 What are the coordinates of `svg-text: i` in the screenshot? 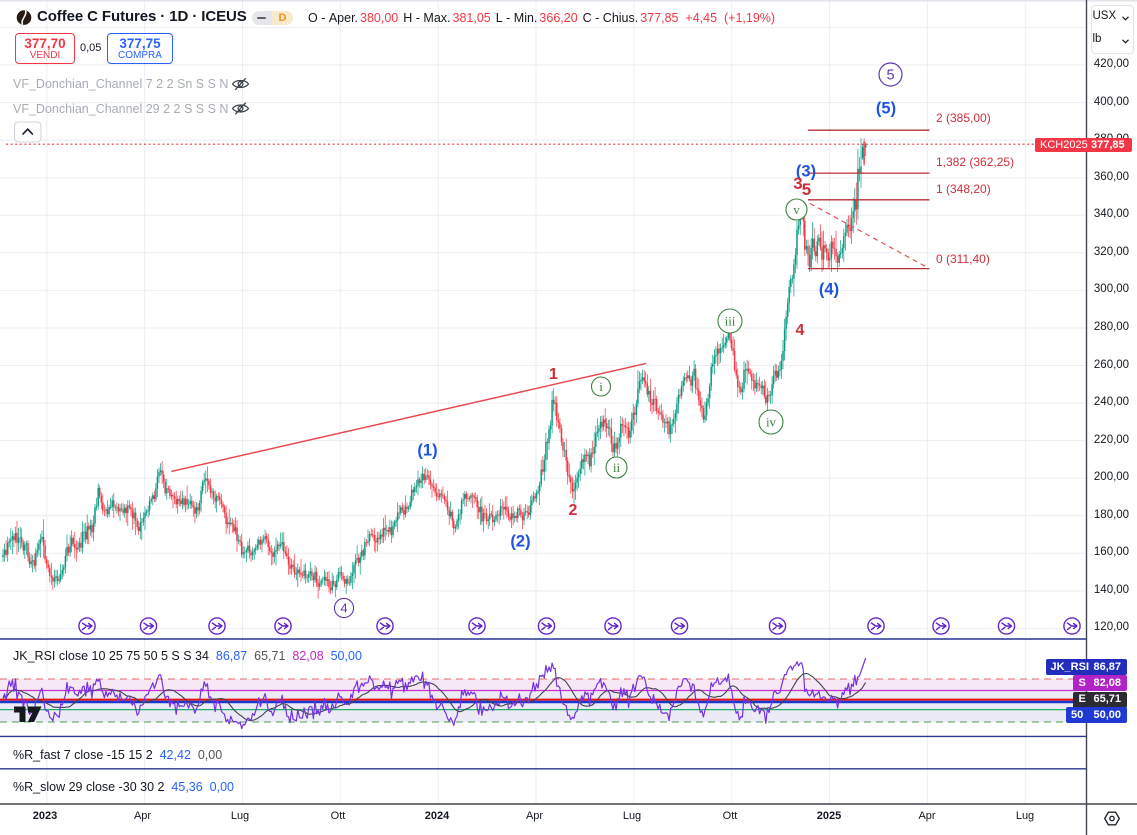 It's located at (601, 386).